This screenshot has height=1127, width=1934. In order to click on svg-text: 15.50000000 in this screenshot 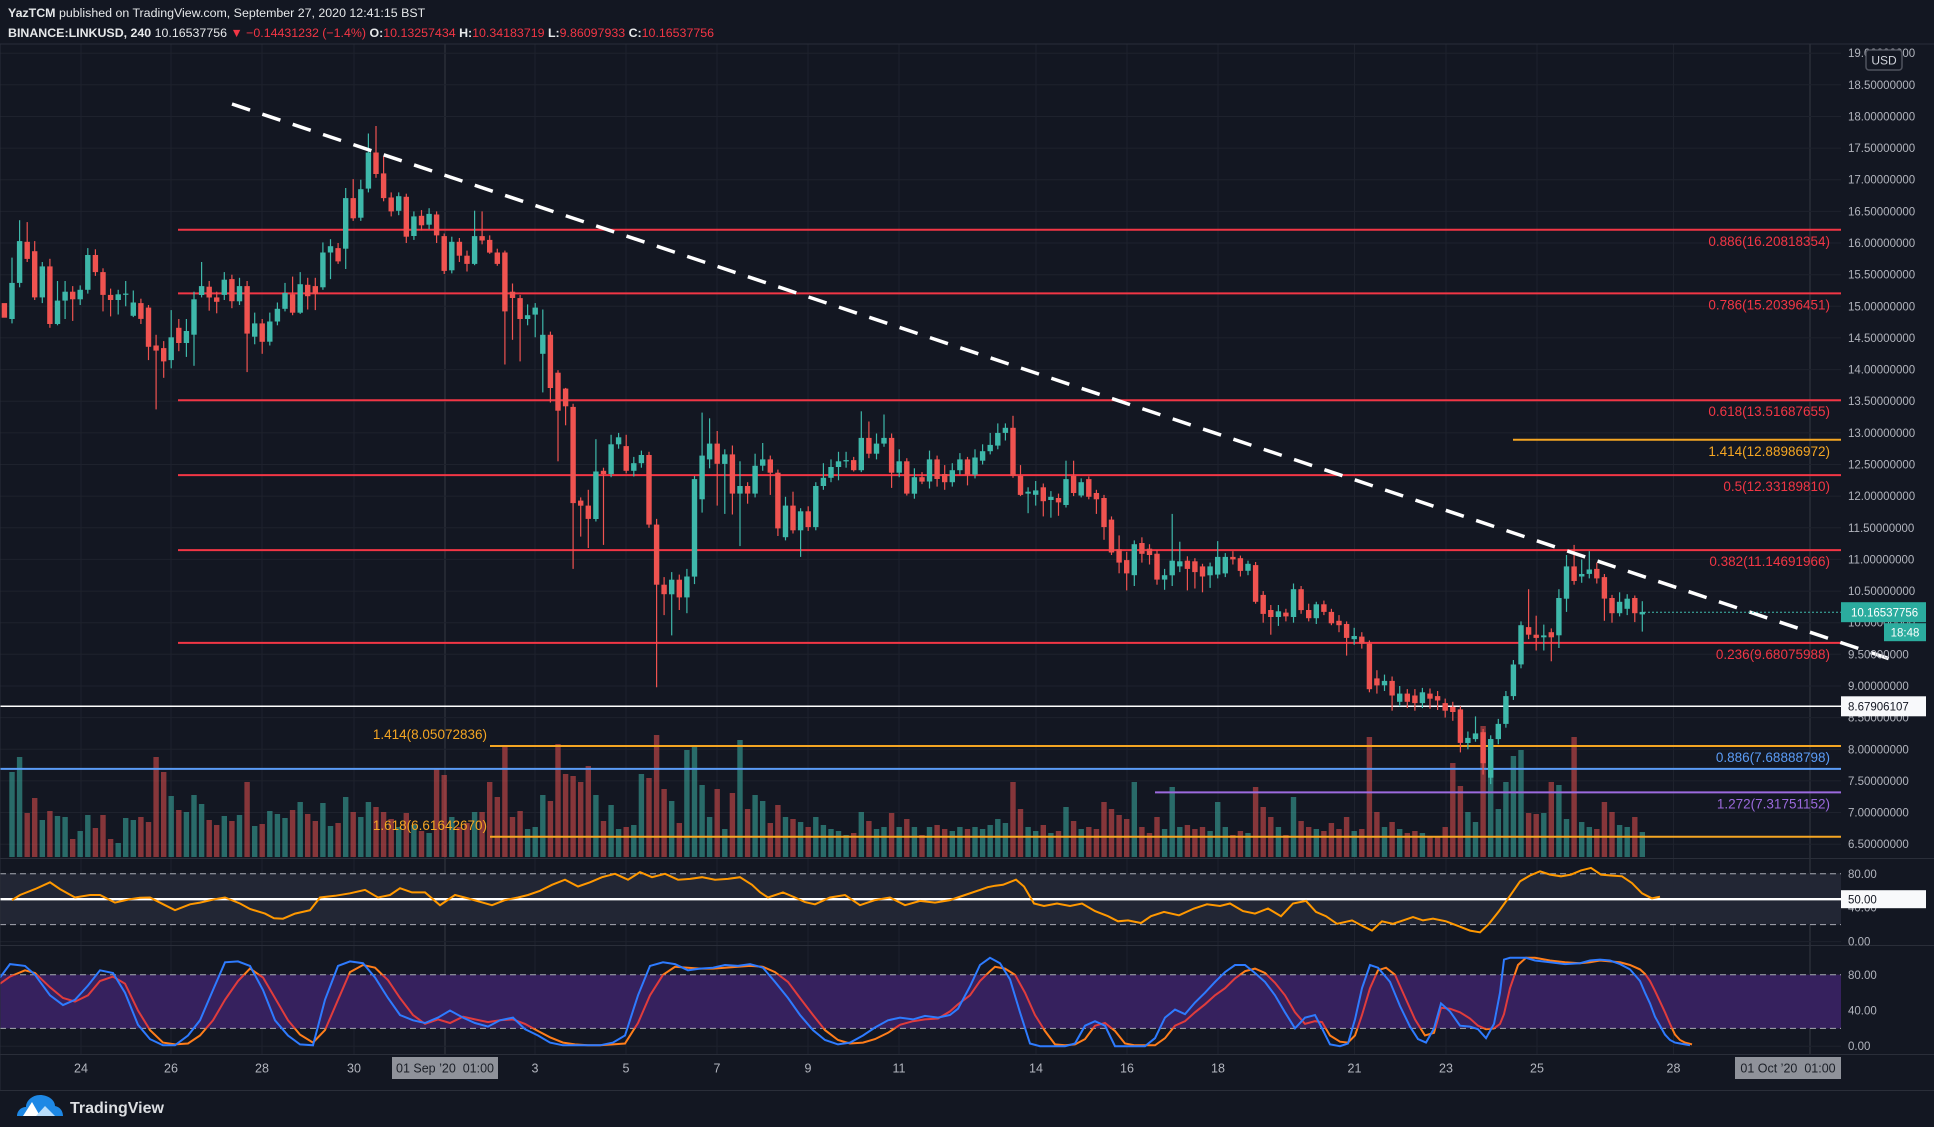, I will do `click(1881, 276)`.